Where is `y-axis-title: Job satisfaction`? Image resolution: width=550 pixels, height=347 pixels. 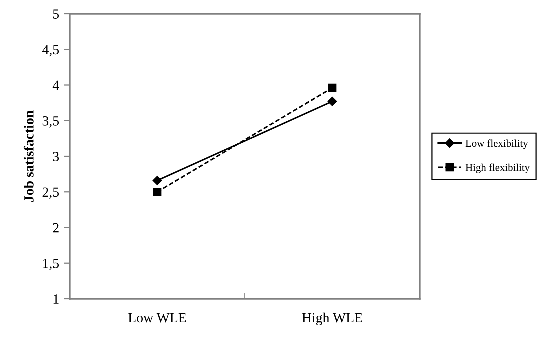 y-axis-title: Job satisfaction is located at coordinates (29, 156).